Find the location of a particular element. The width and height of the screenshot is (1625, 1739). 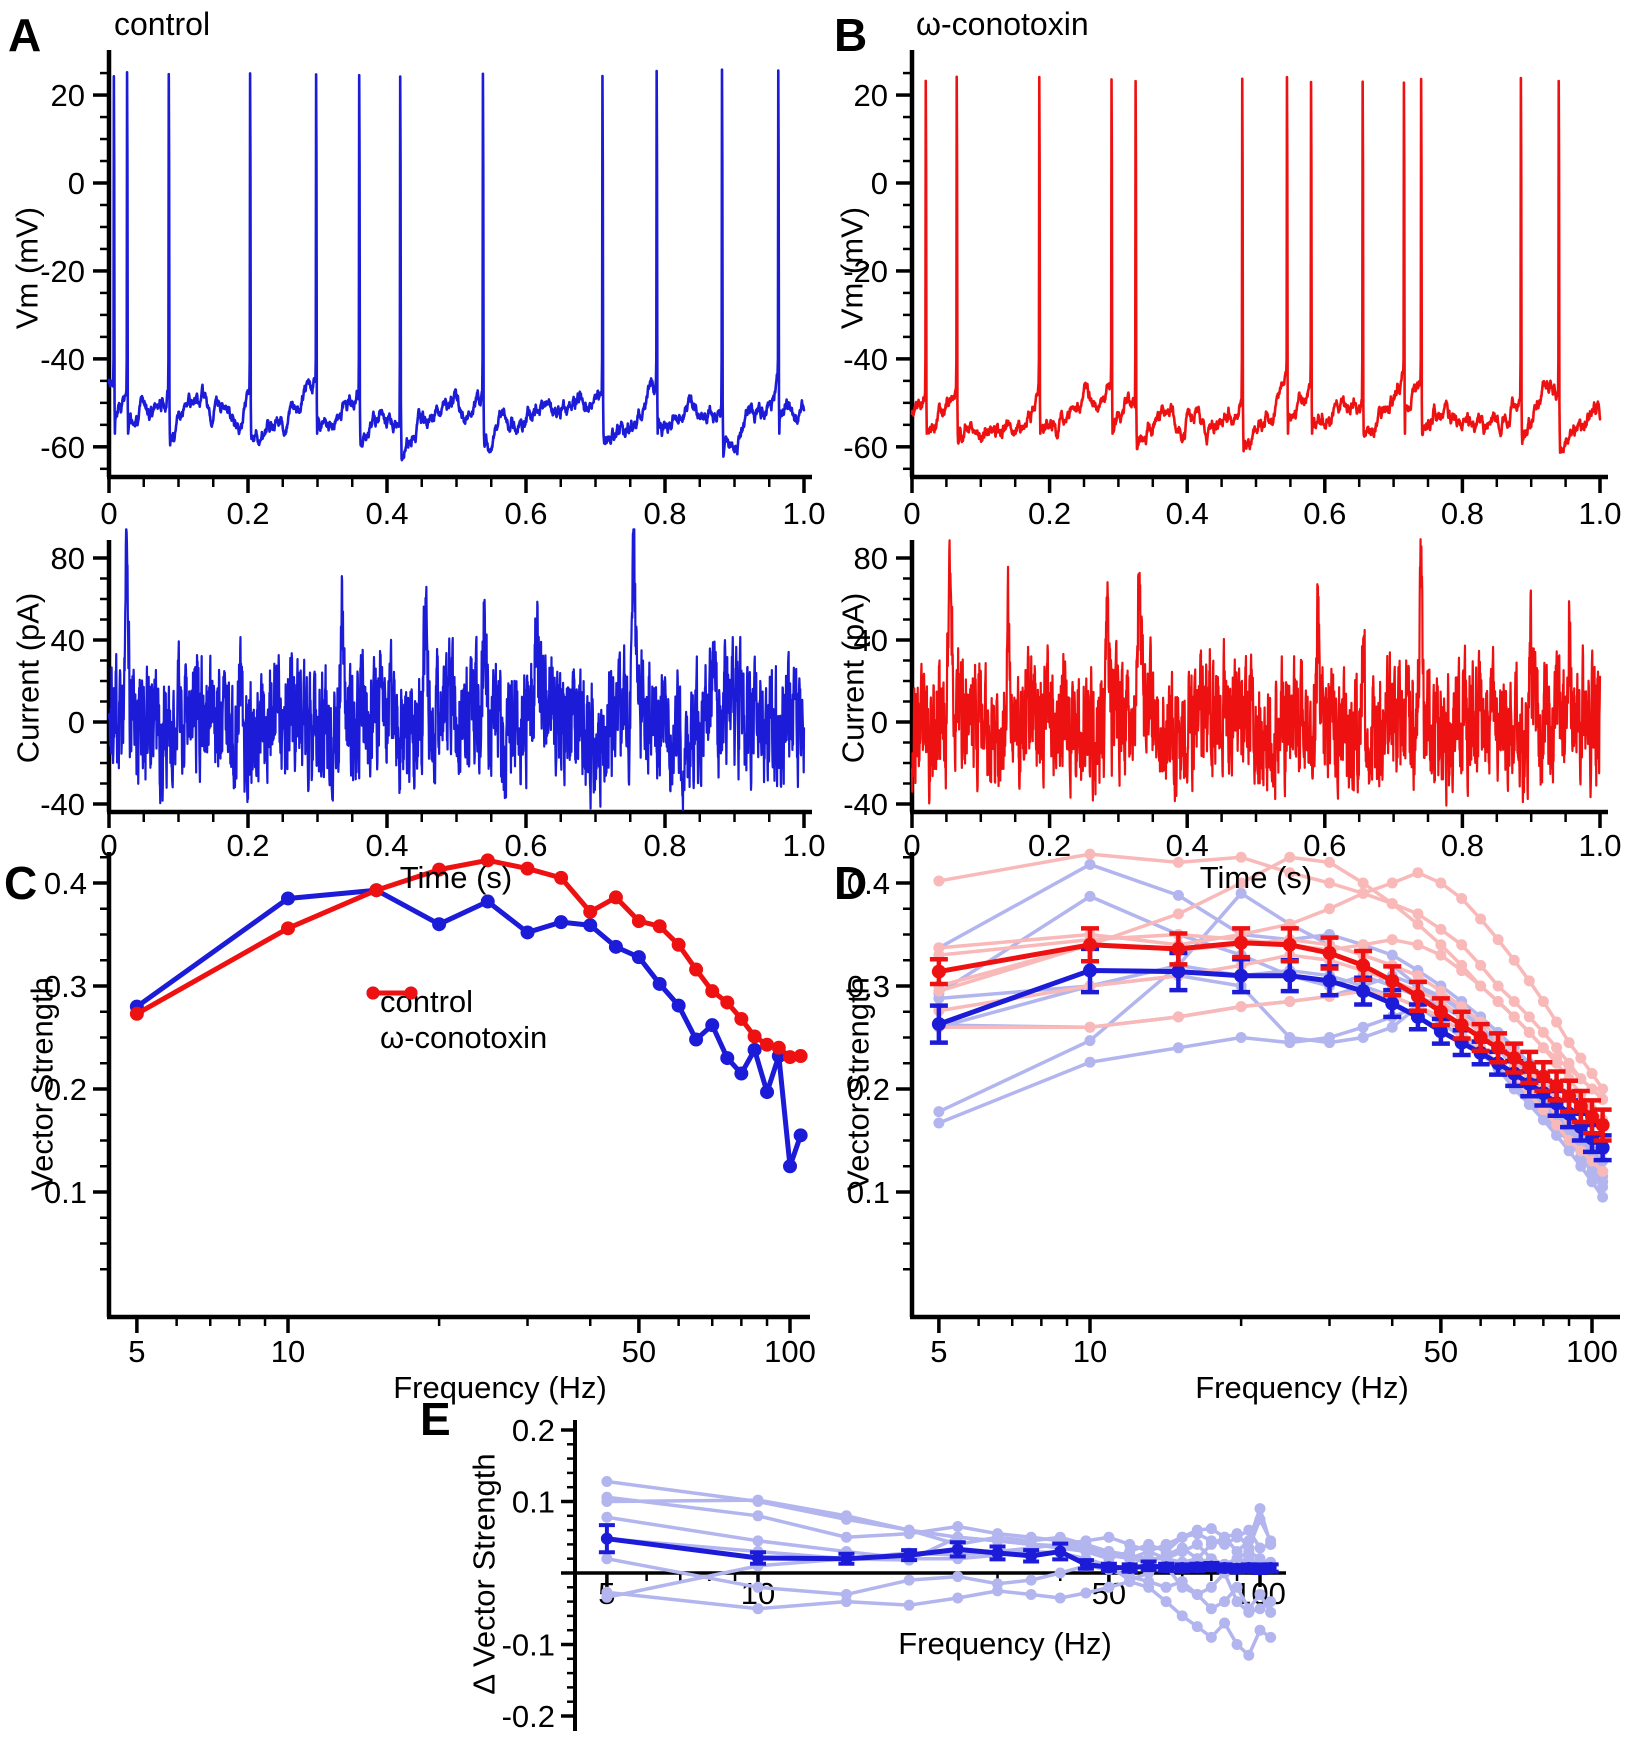

panel-b-current-axis-label: Current (pA) is located at coordinates (853, 678).